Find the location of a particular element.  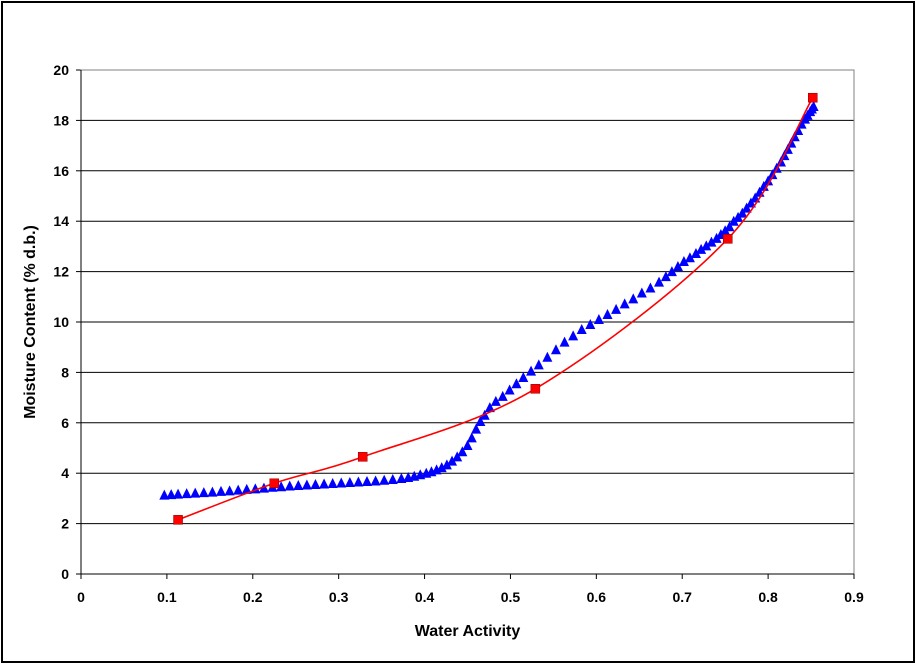

y-tick-label: 2 is located at coordinates (65, 524).